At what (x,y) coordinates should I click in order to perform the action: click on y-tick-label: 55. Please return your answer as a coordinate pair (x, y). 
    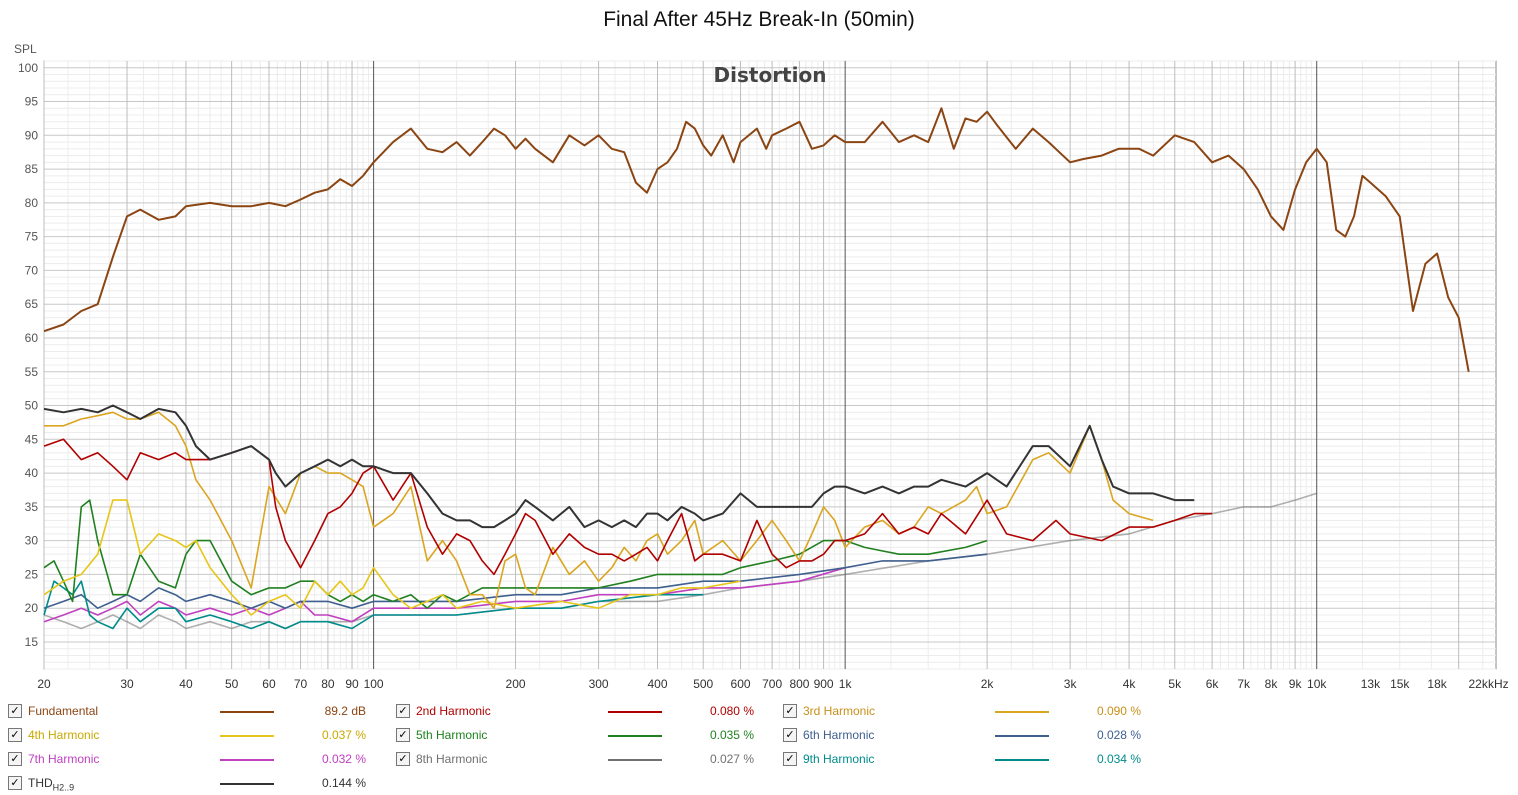
    Looking at the image, I should click on (32, 372).